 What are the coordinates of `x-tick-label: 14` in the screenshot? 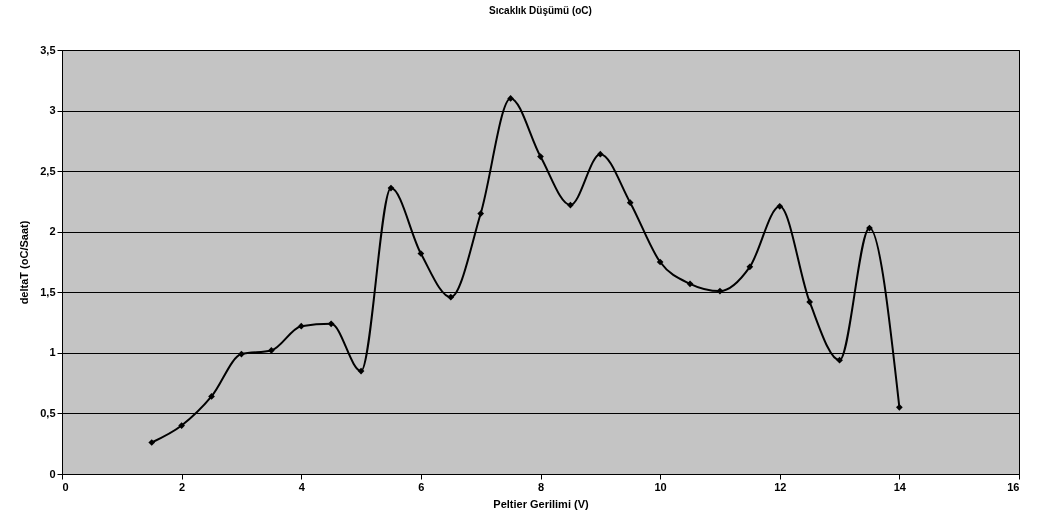 It's located at (900, 486).